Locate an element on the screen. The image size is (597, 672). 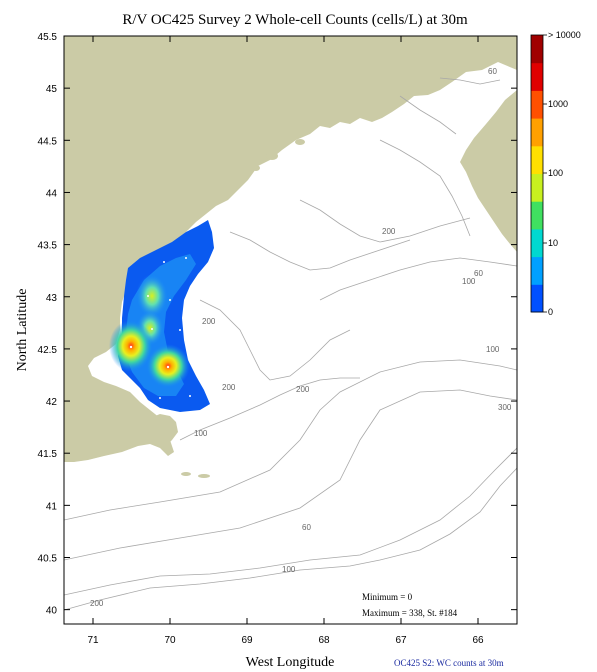
station-markers is located at coordinates (160, 328).